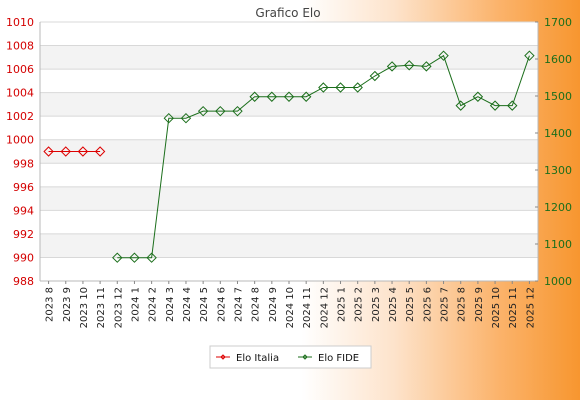 The height and width of the screenshot is (400, 580). Describe the element at coordinates (20, 93) in the screenshot. I see `left-tick-label: 1004` at that location.